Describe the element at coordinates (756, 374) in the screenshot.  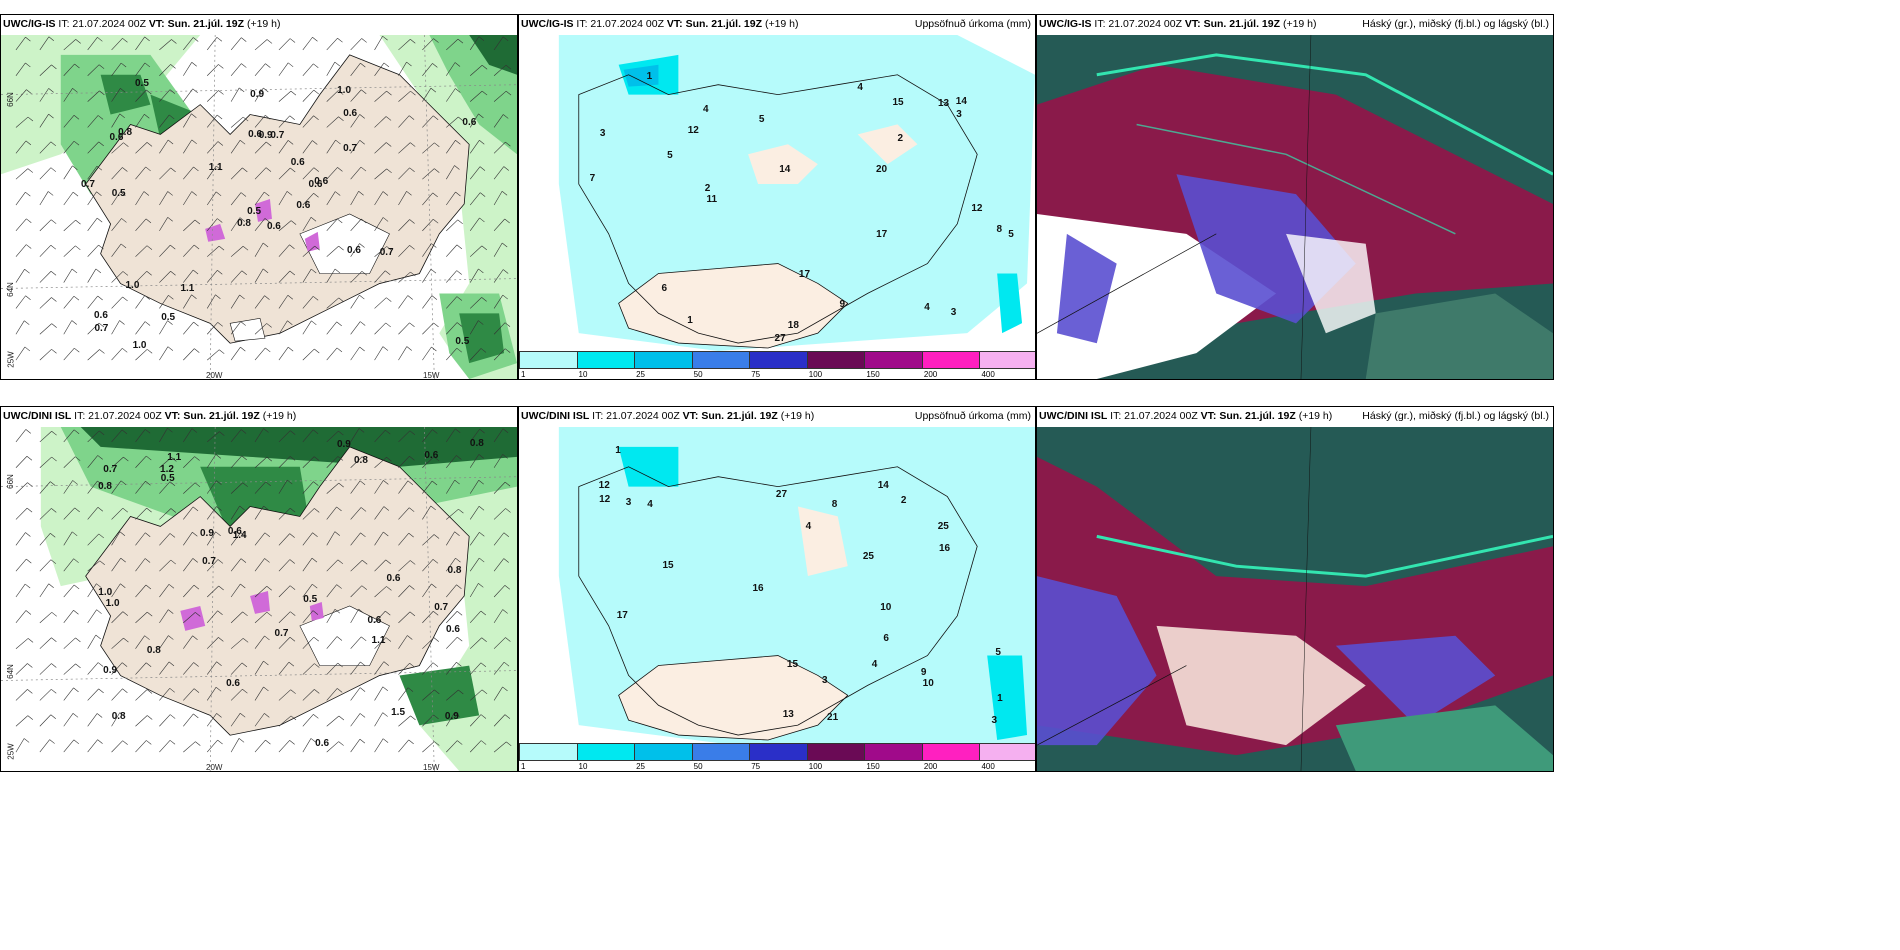
I see `colorbar-tick: 75` at that location.